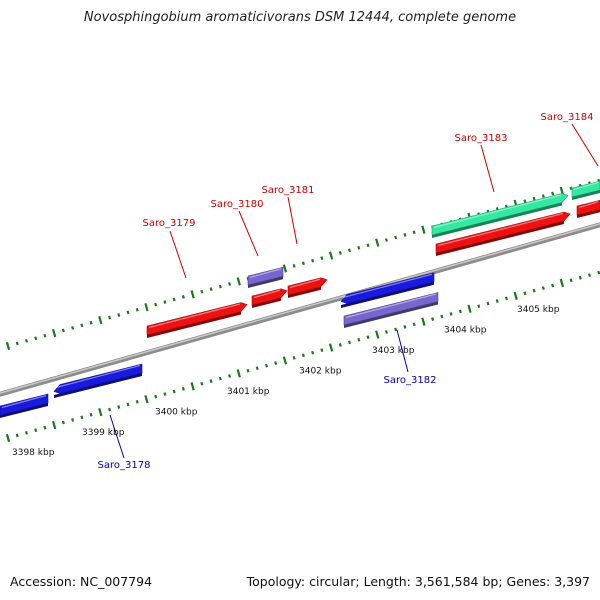 This screenshot has width=600, height=600. What do you see at coordinates (266, 302) in the screenshot?
I see `gene-saro-3180-shadow` at bounding box center [266, 302].